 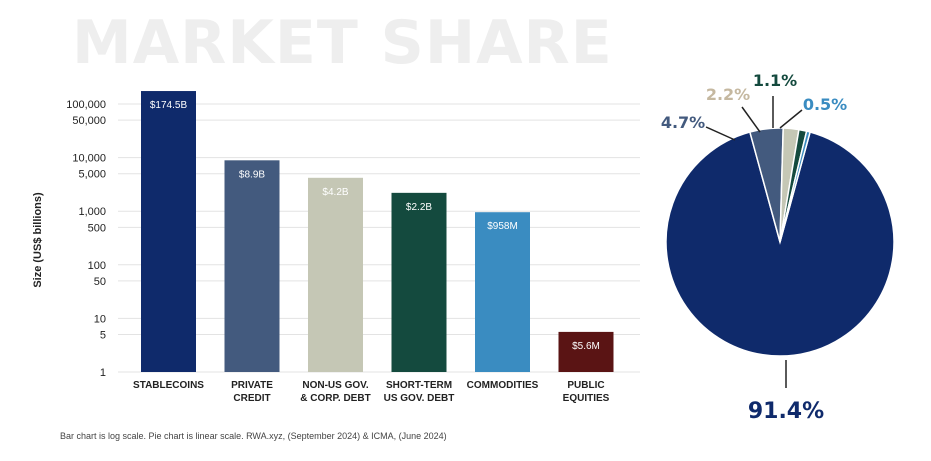 What do you see at coordinates (103, 373) in the screenshot?
I see `y-tick-label: 1` at bounding box center [103, 373].